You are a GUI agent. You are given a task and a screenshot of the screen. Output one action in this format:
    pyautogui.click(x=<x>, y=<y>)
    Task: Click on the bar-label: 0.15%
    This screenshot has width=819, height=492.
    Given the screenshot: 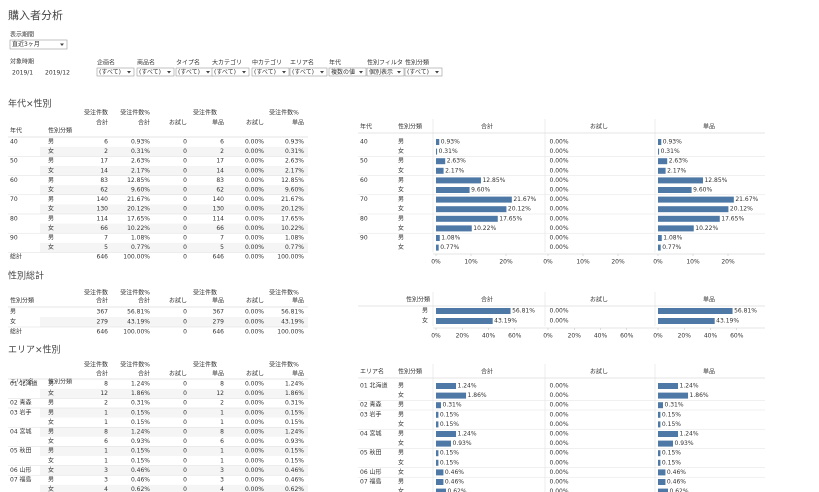 What is the action you would take?
    pyautogui.click(x=671, y=414)
    